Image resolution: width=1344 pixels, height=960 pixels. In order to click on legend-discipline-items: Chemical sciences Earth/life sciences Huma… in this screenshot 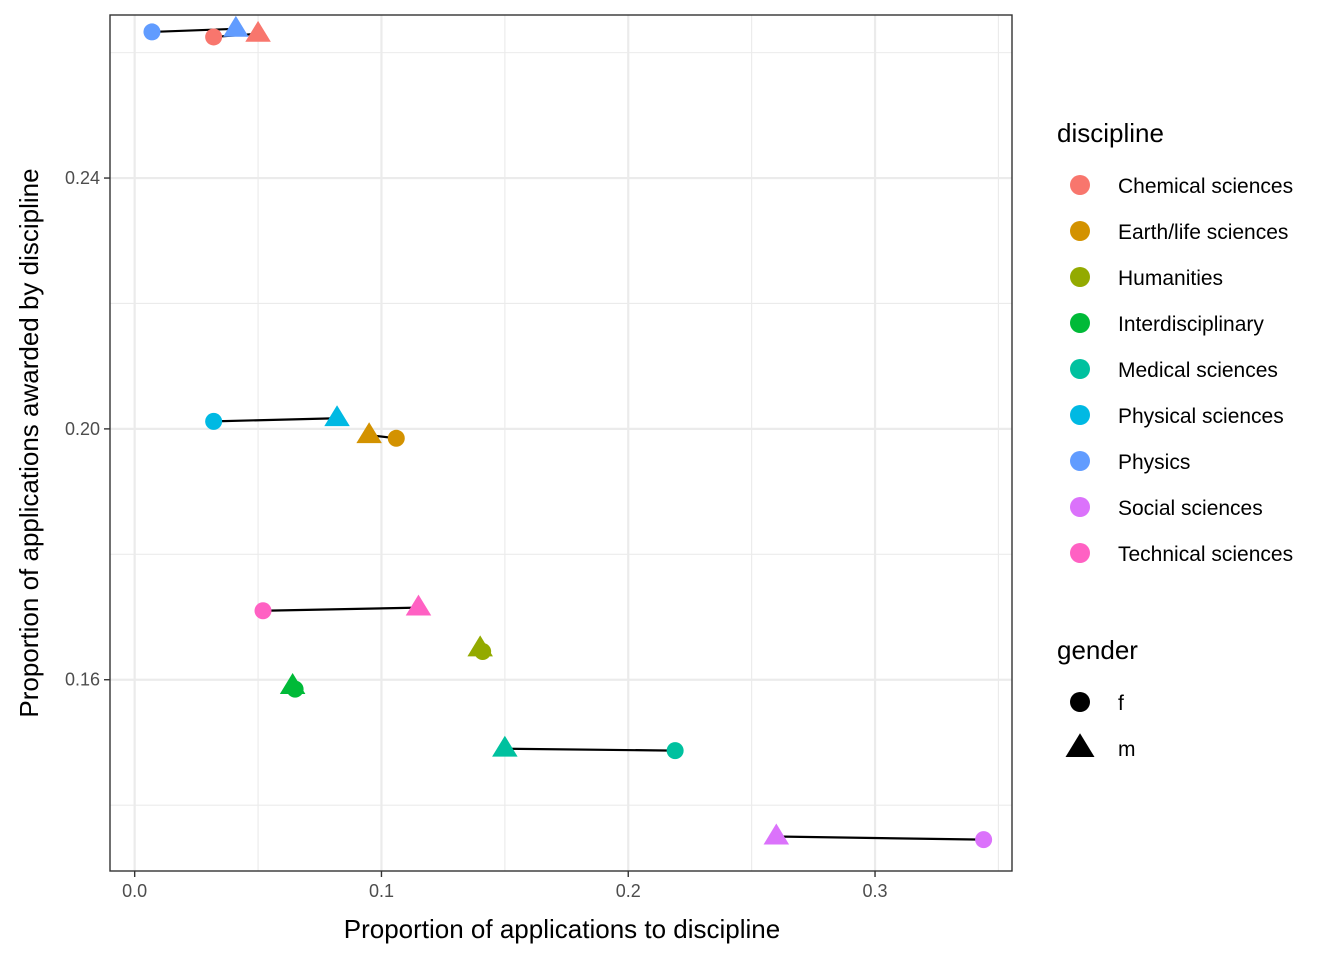, I will do `click(1181, 370)`.